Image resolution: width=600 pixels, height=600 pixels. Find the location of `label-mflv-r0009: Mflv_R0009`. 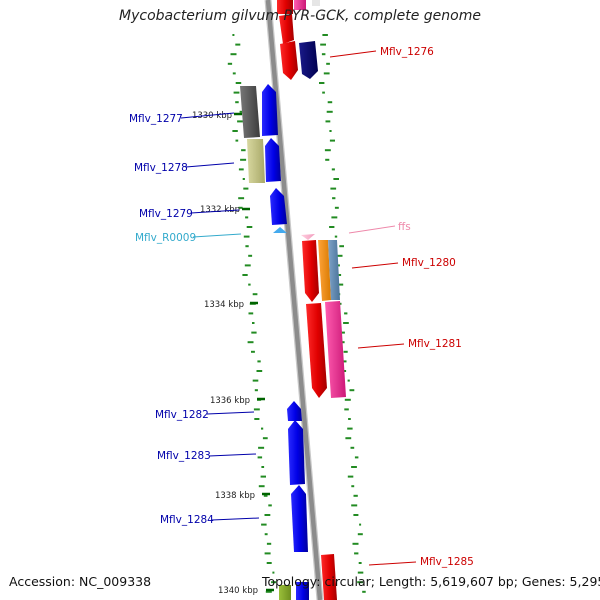

label-mflv-r0009: Mflv_R0009 is located at coordinates (188, 238).